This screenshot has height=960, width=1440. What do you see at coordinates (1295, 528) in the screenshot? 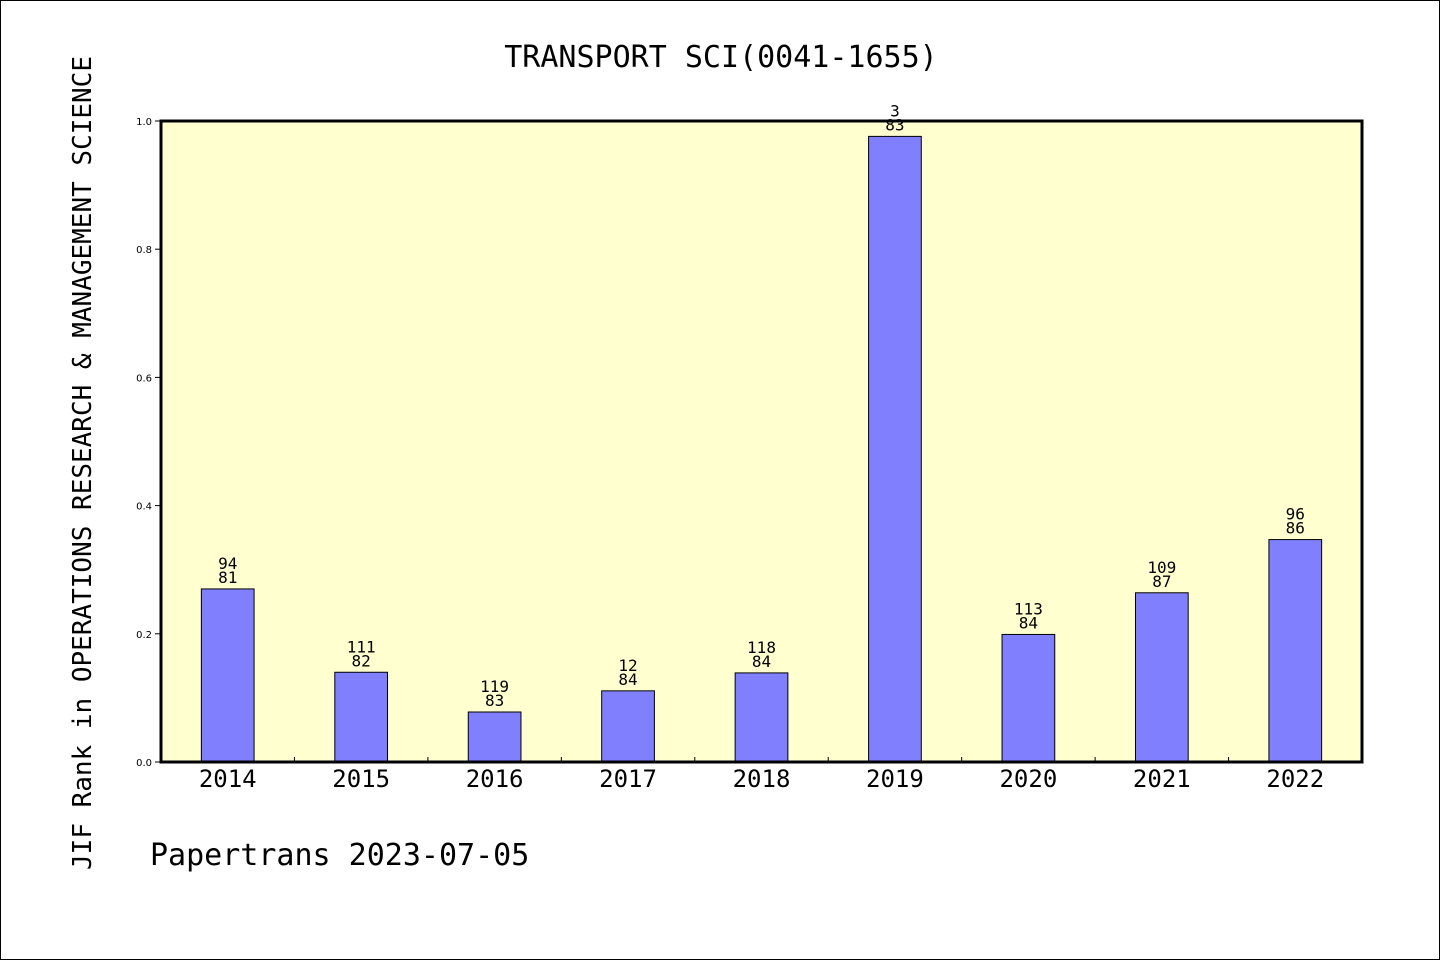
I see `data-label-total: 86` at bounding box center [1295, 528].